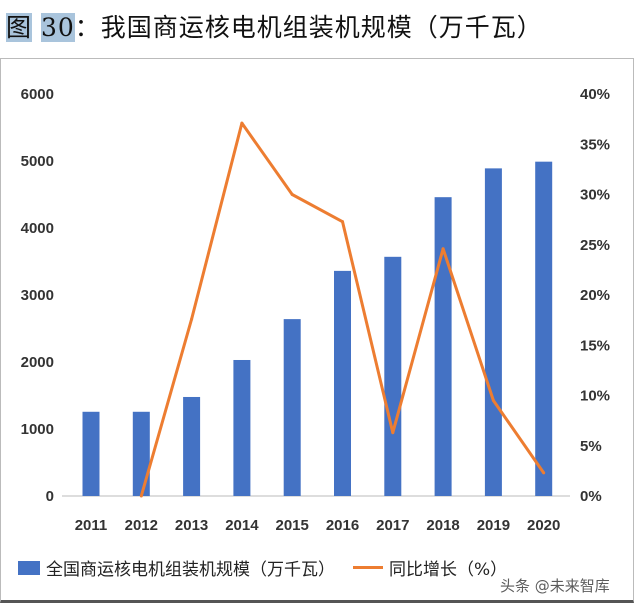  Describe the element at coordinates (595, 396) in the screenshot. I see `y-right-tick-label: 10%` at that location.